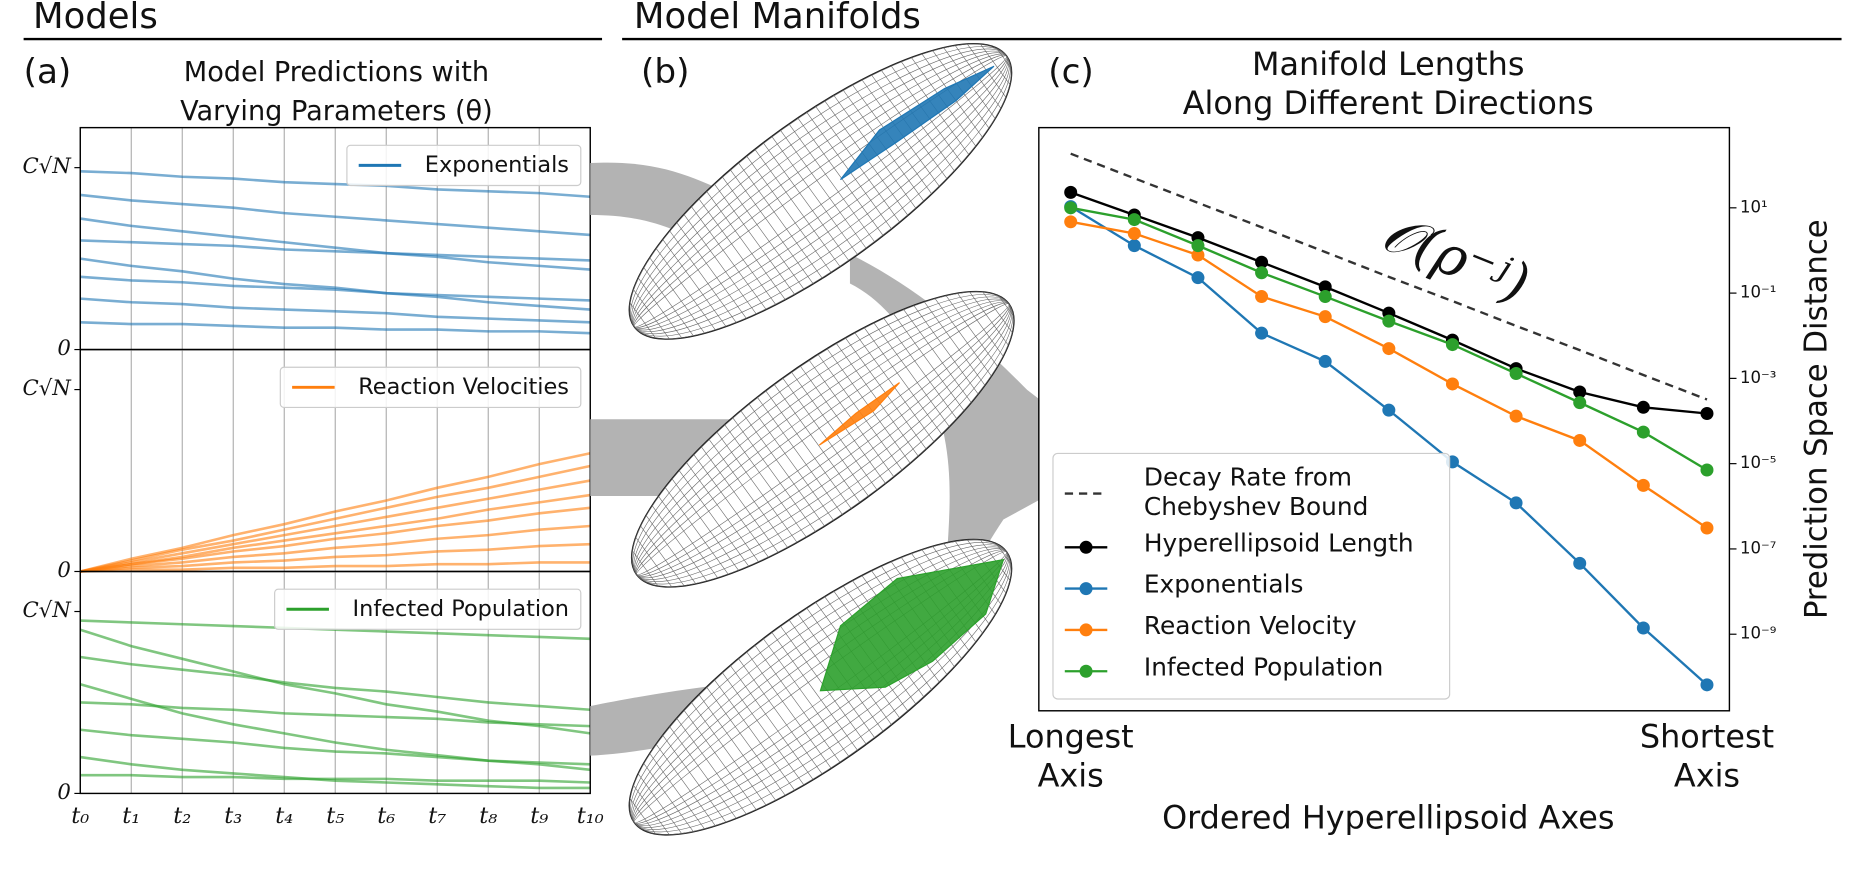 The height and width of the screenshot is (888, 1851). Describe the element at coordinates (284, 816) in the screenshot. I see `x-tick-label: t₄` at that location.